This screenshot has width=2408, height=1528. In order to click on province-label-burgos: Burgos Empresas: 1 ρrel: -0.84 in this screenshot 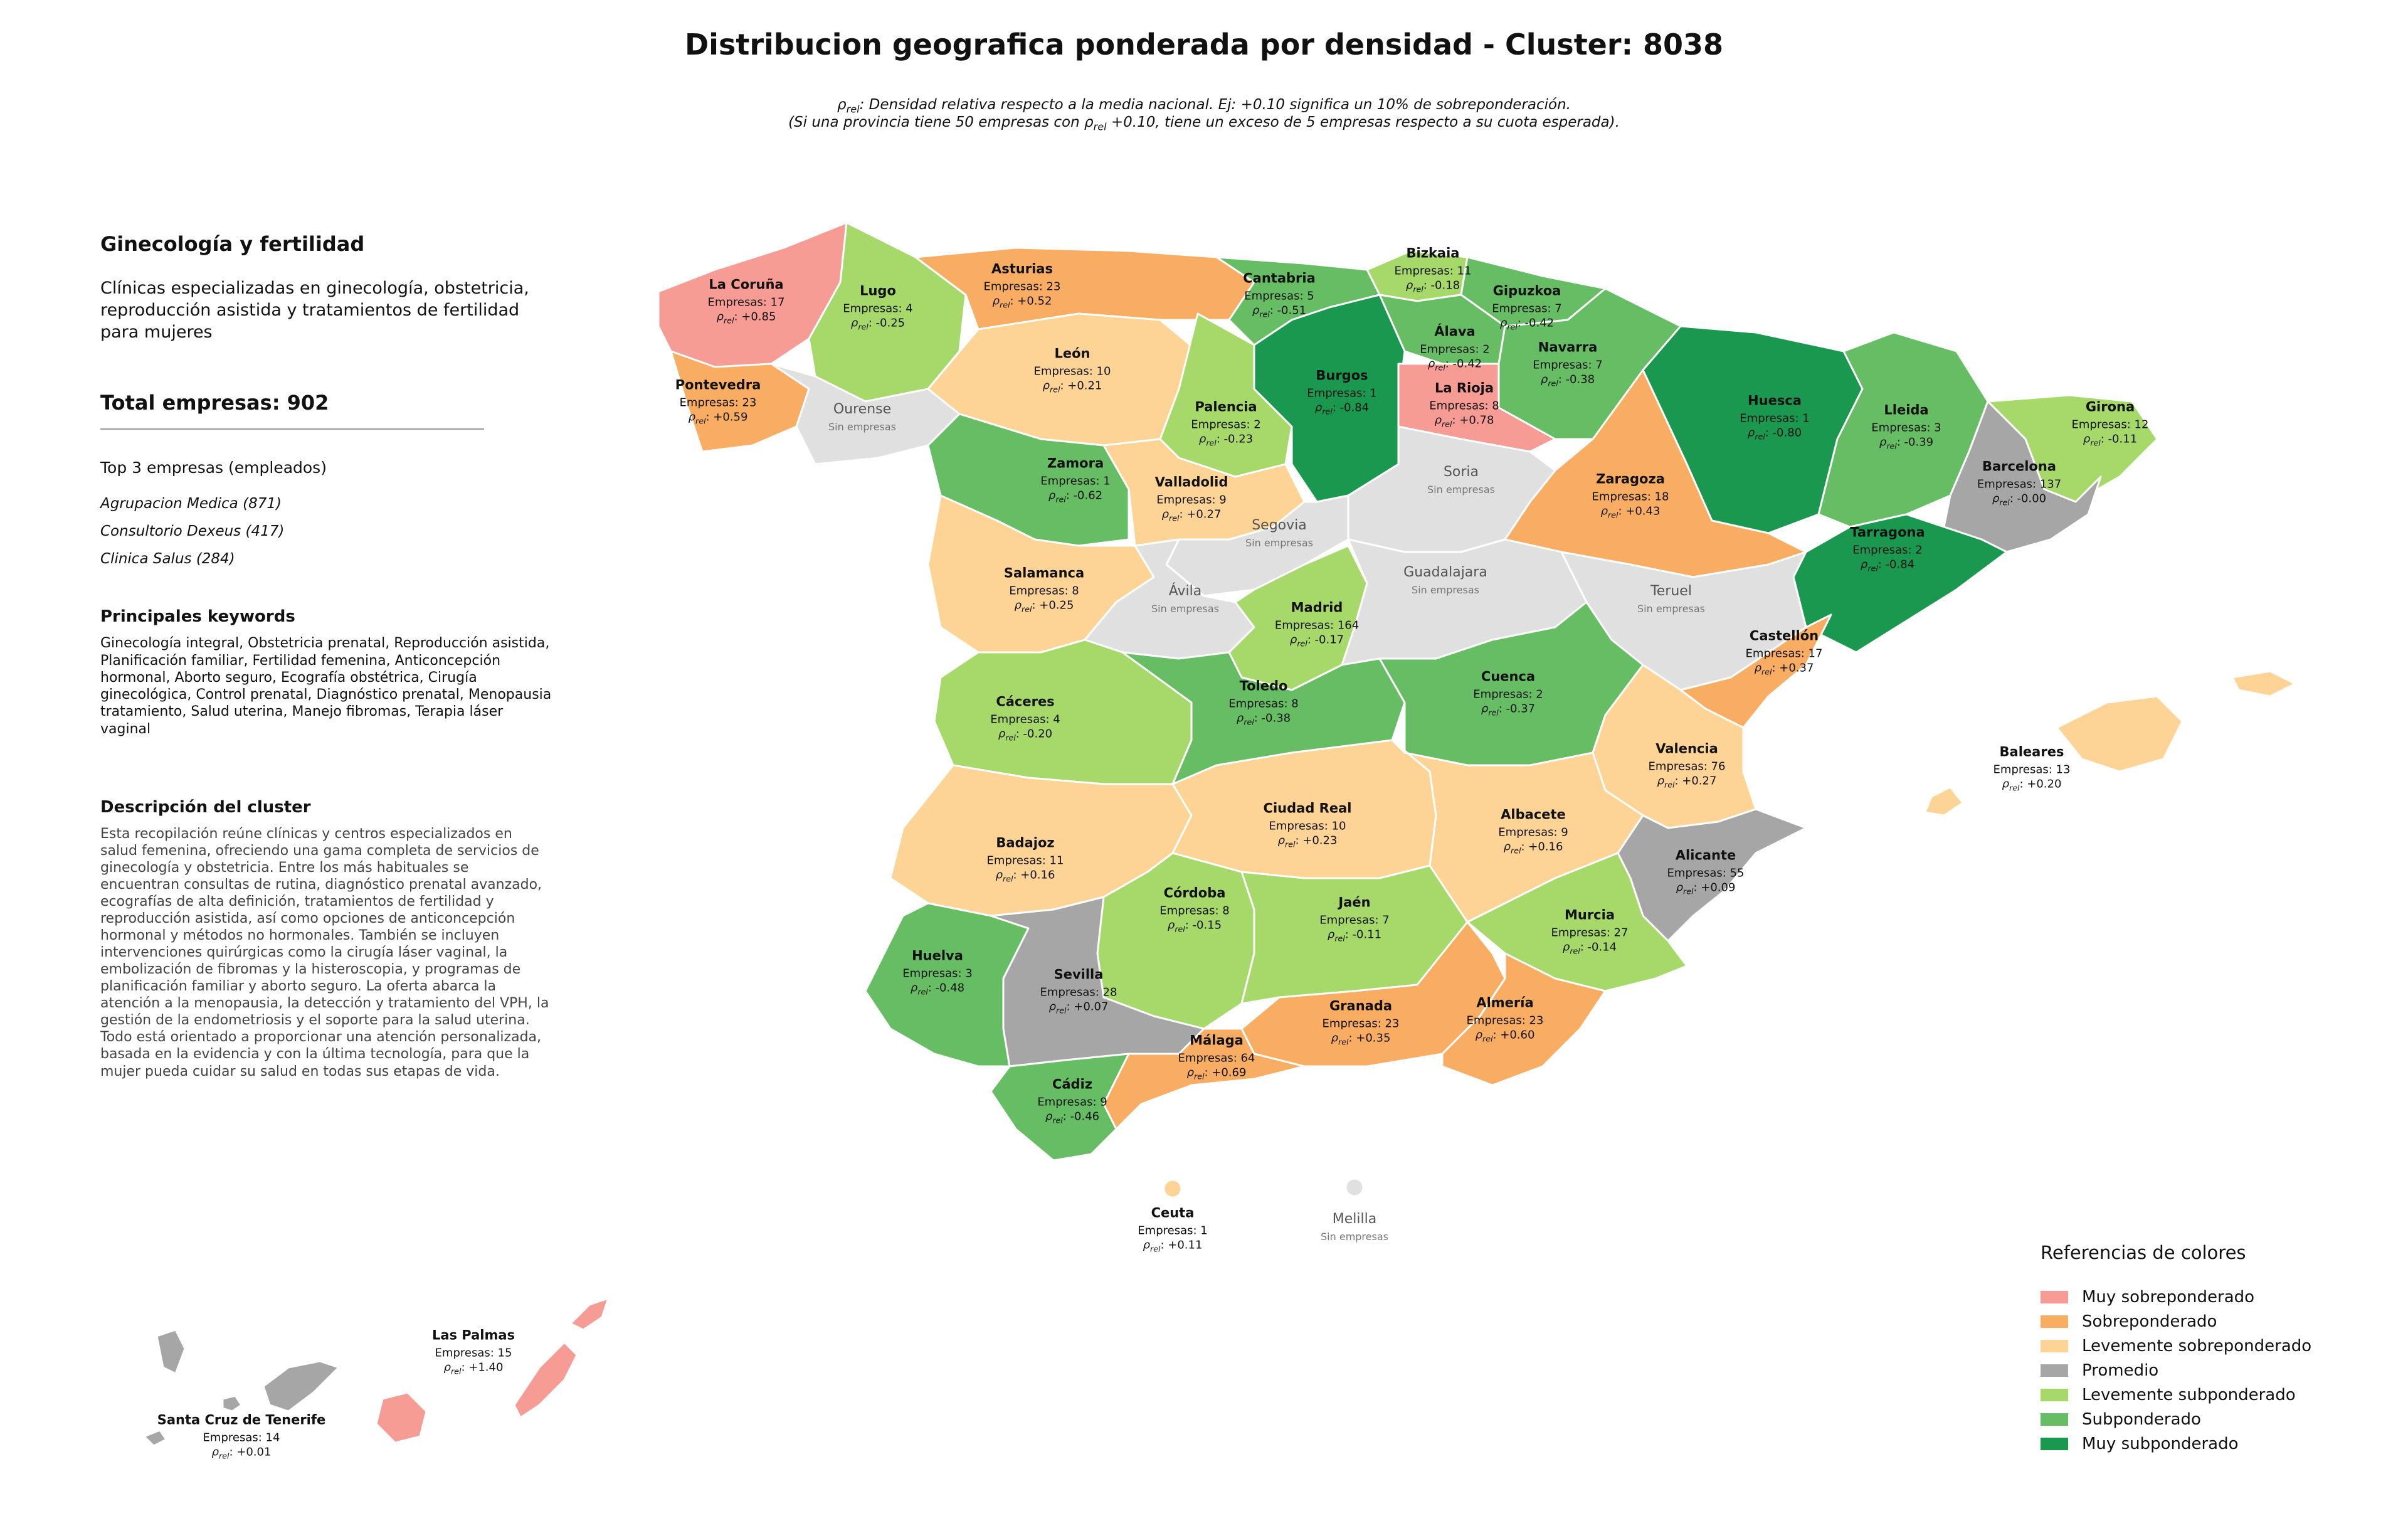, I will do `click(1341, 392)`.